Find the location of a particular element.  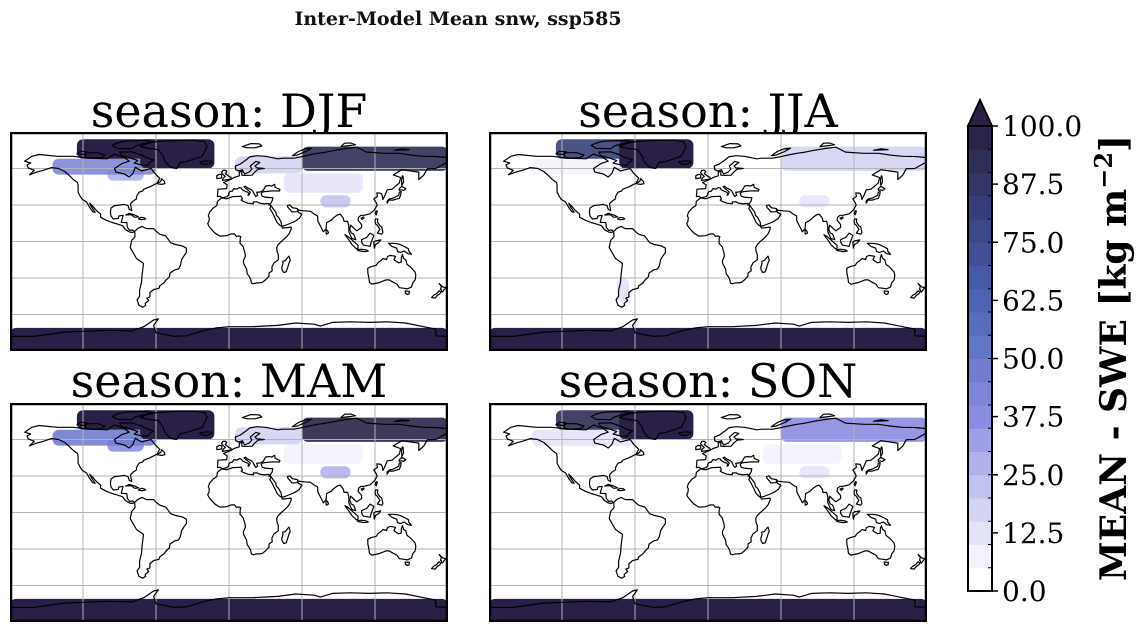

gridlines is located at coordinates (708, 241).